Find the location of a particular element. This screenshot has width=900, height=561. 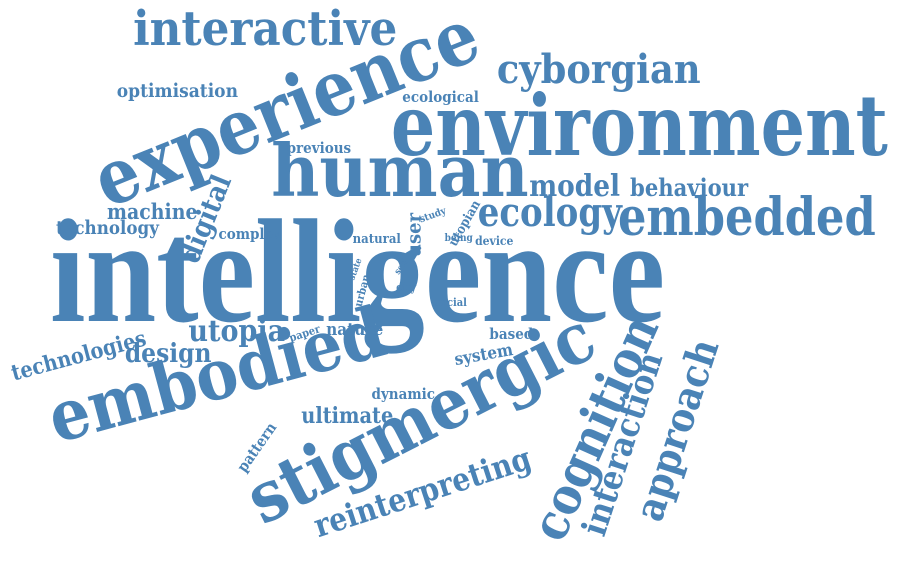

word-utopia: utopia is located at coordinates (237, 331).